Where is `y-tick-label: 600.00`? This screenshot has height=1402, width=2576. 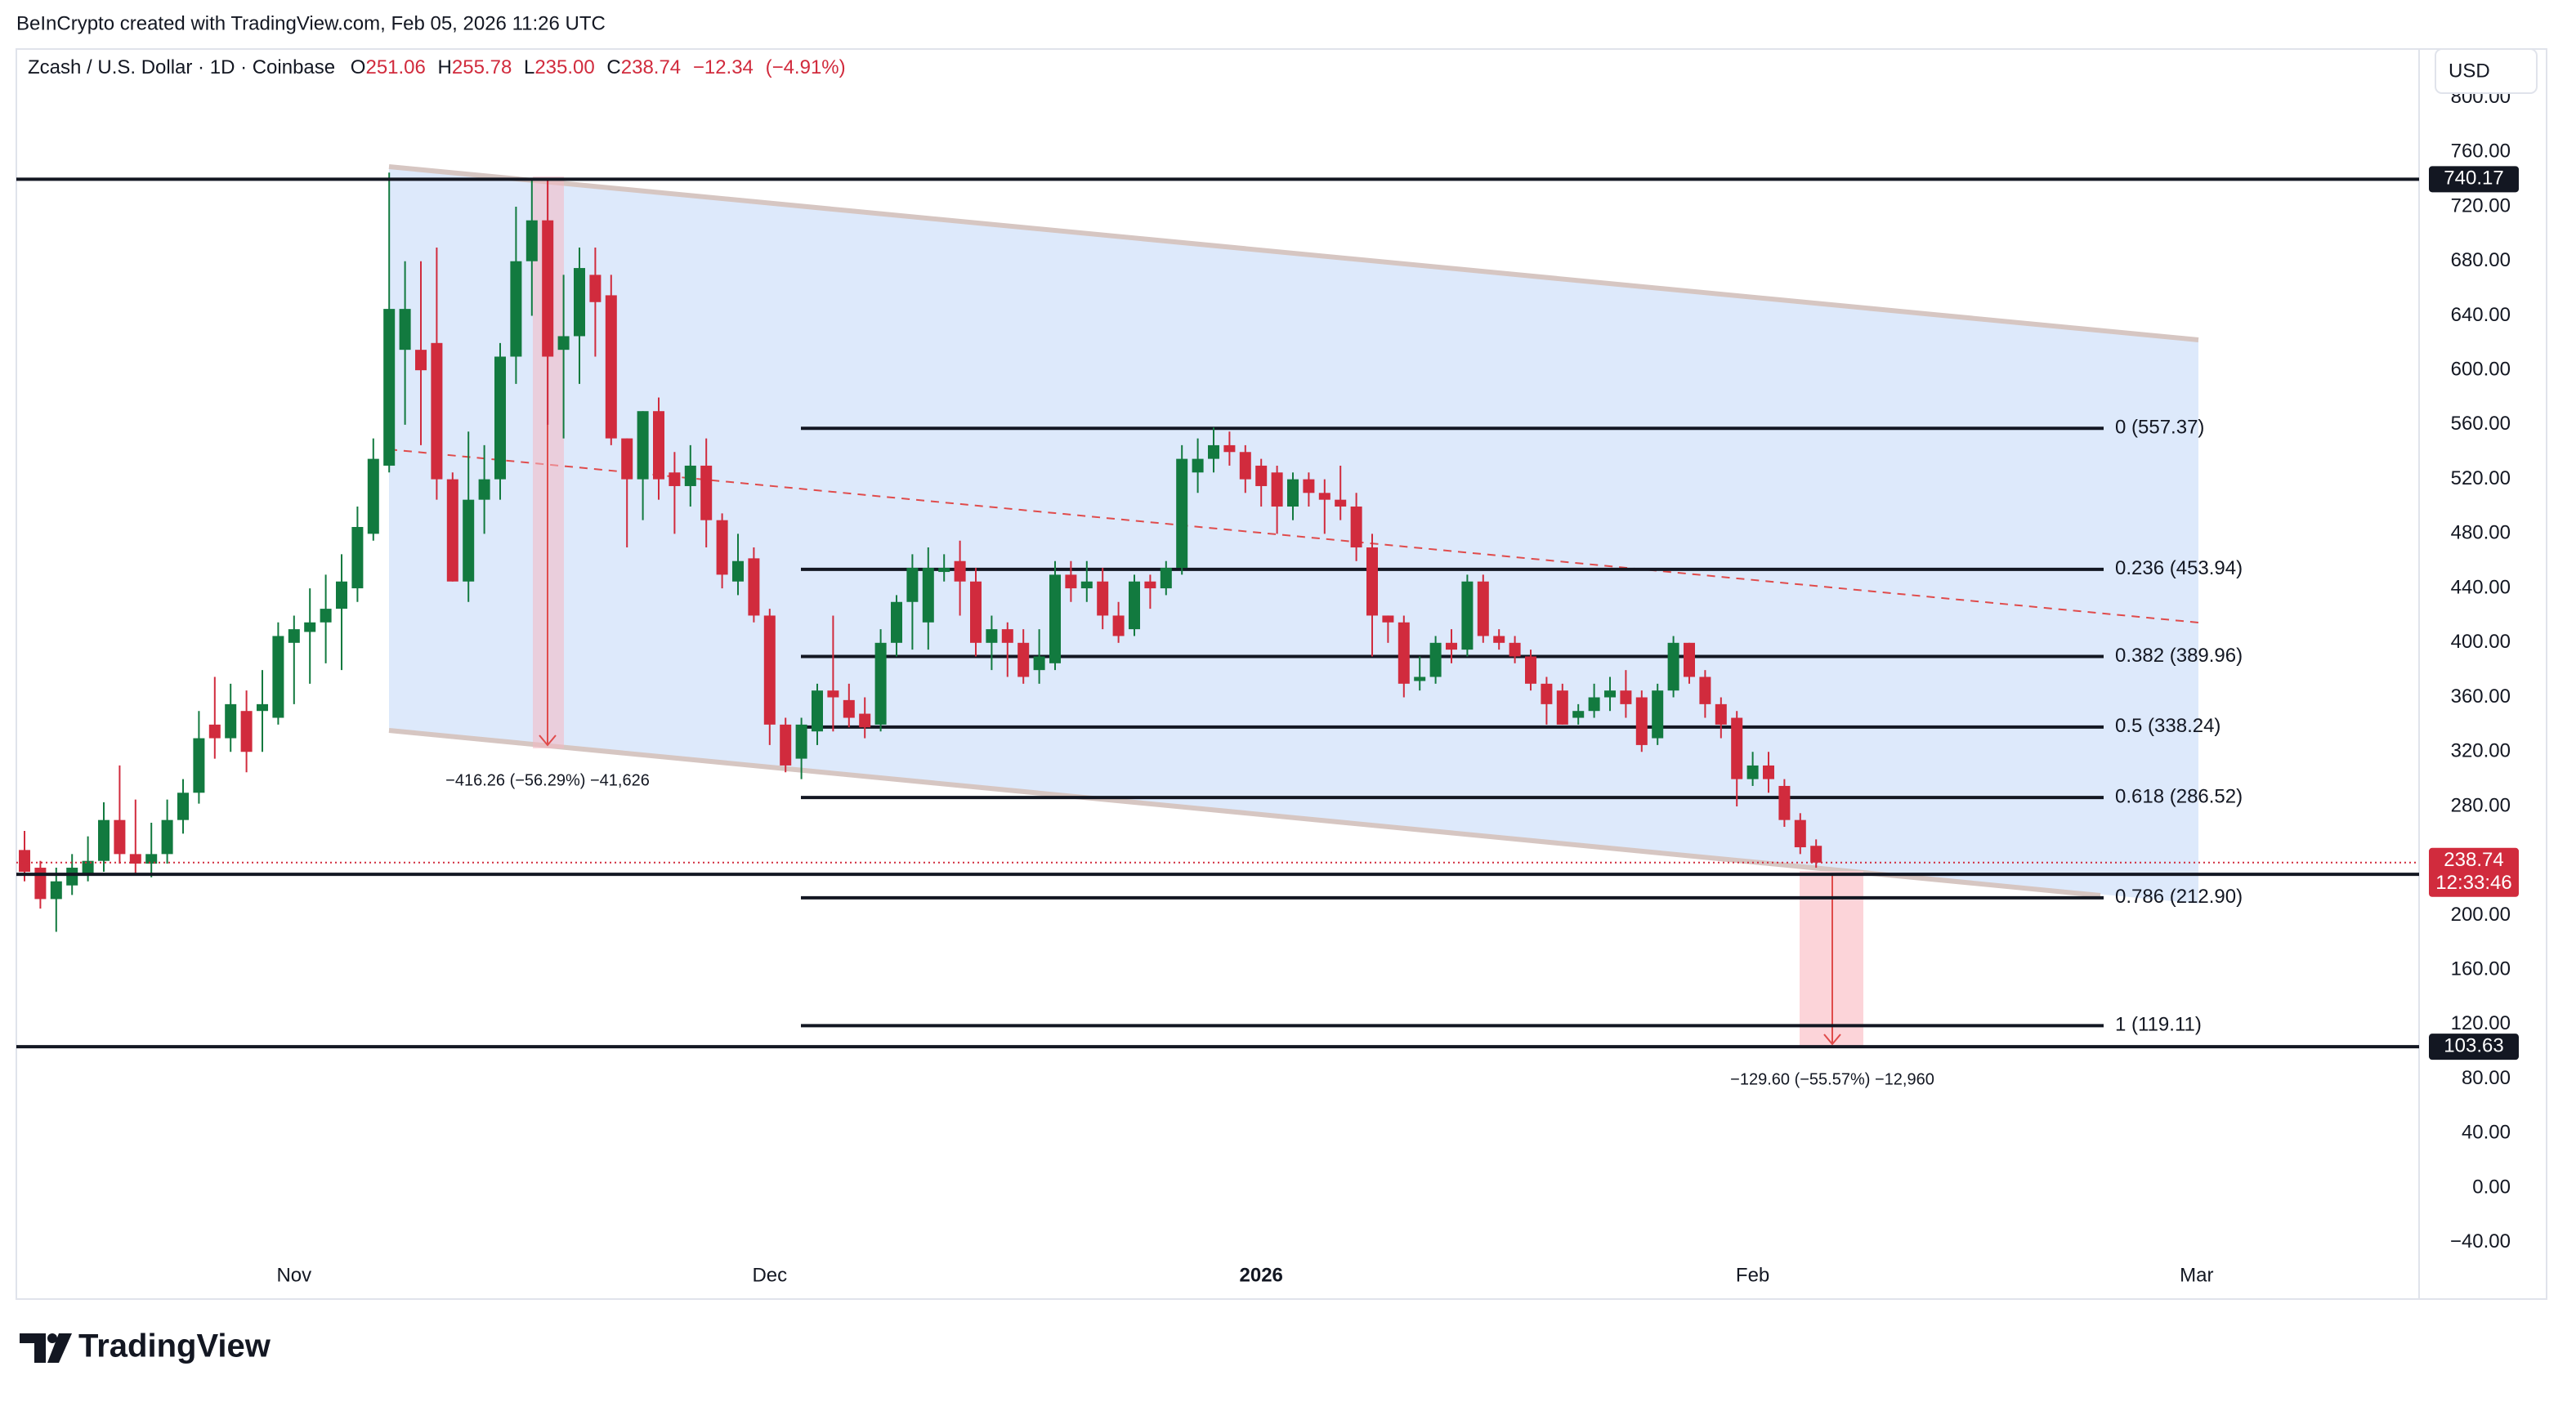
y-tick-label: 600.00 is located at coordinates (2481, 370).